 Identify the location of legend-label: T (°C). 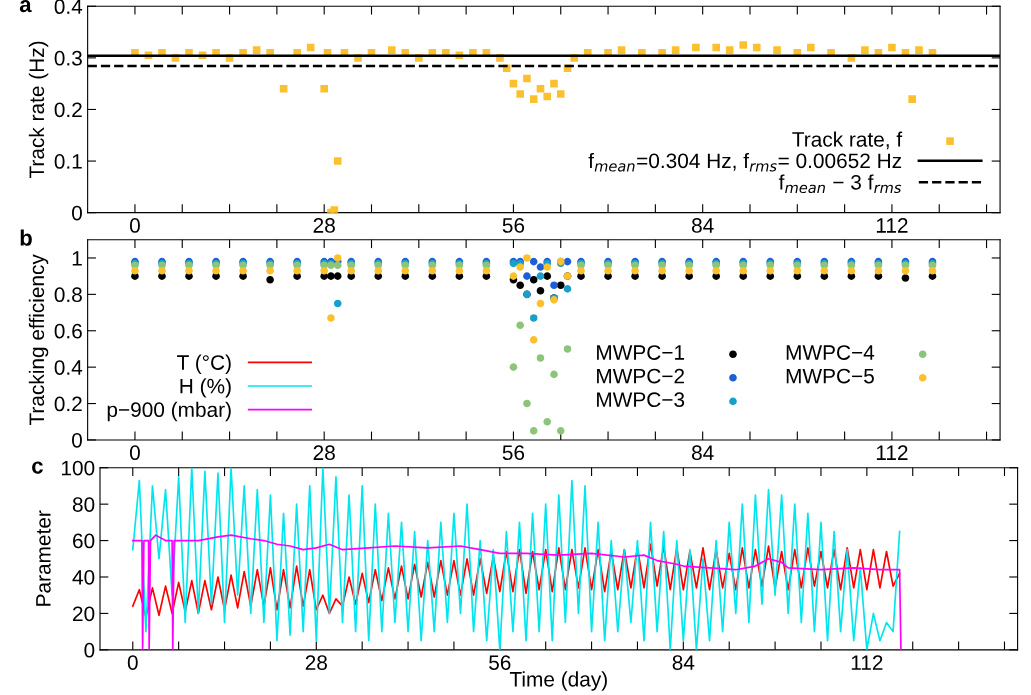
(204, 364).